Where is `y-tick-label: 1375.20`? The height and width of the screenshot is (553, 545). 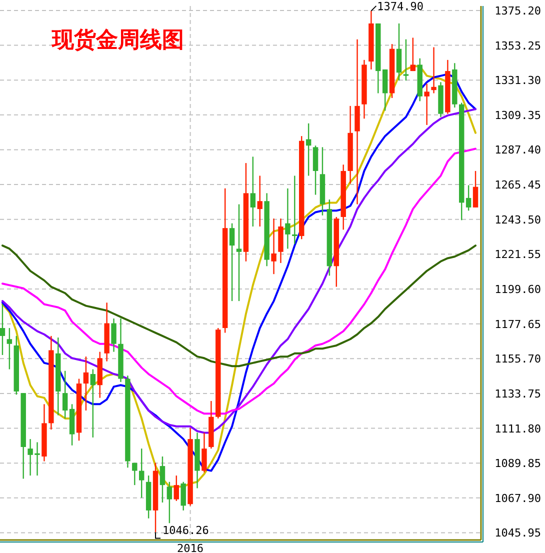 y-tick-label: 1375.20 is located at coordinates (517, 11).